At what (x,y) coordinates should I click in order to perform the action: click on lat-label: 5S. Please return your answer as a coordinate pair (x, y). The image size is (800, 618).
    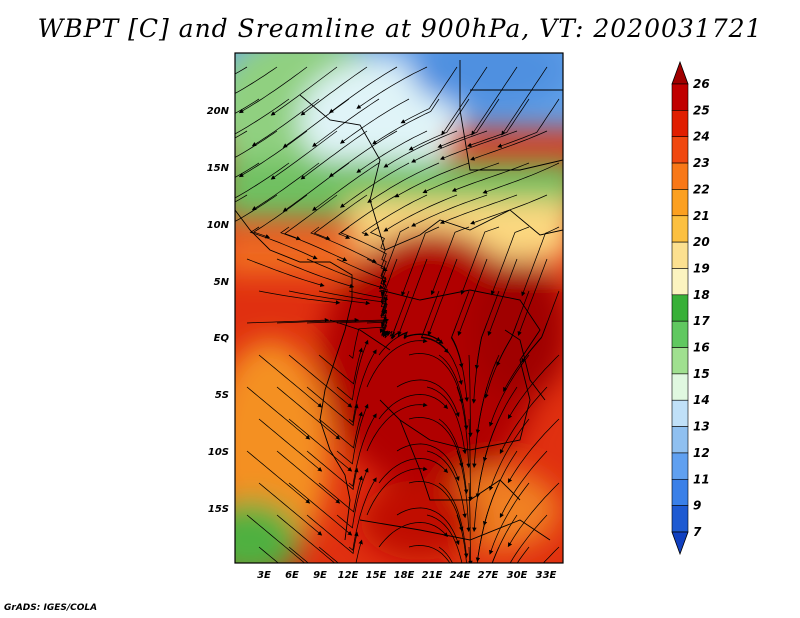
    Looking at the image, I should click on (222, 395).